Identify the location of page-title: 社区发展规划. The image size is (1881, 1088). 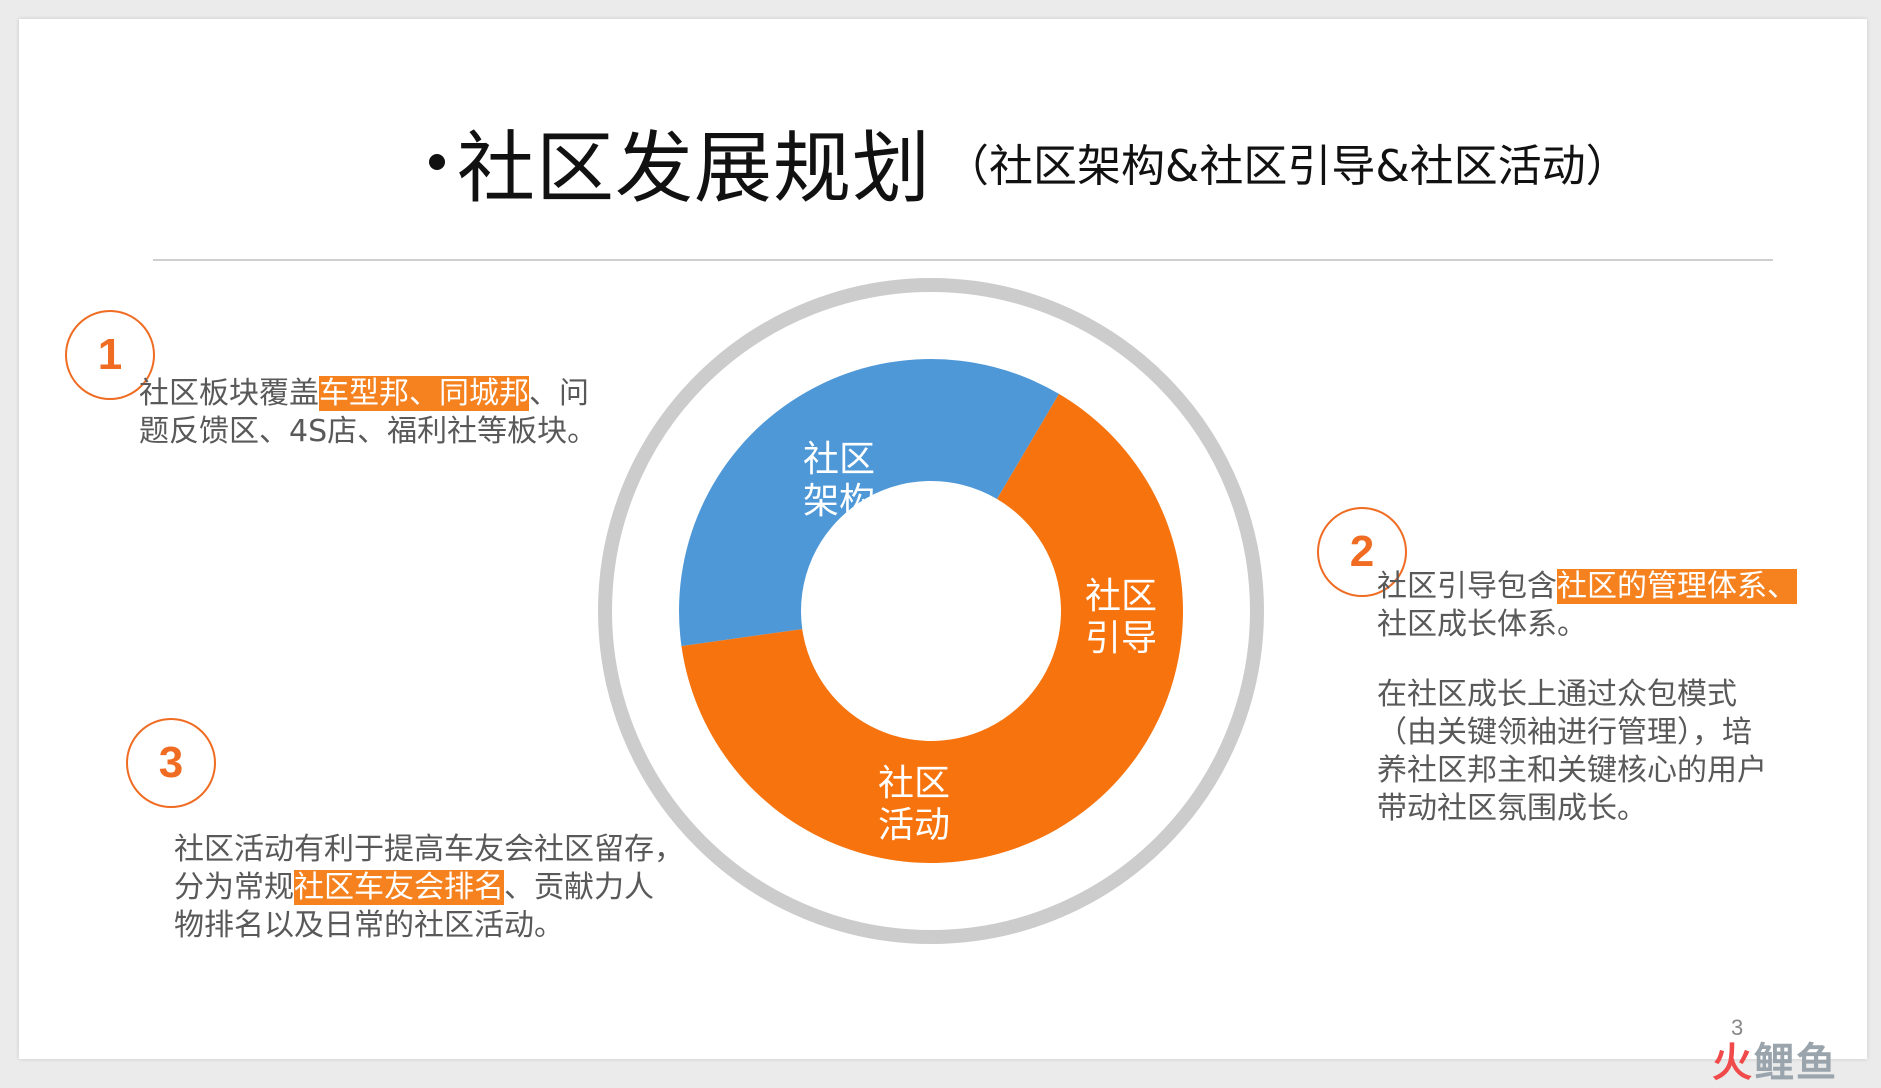
(694, 169).